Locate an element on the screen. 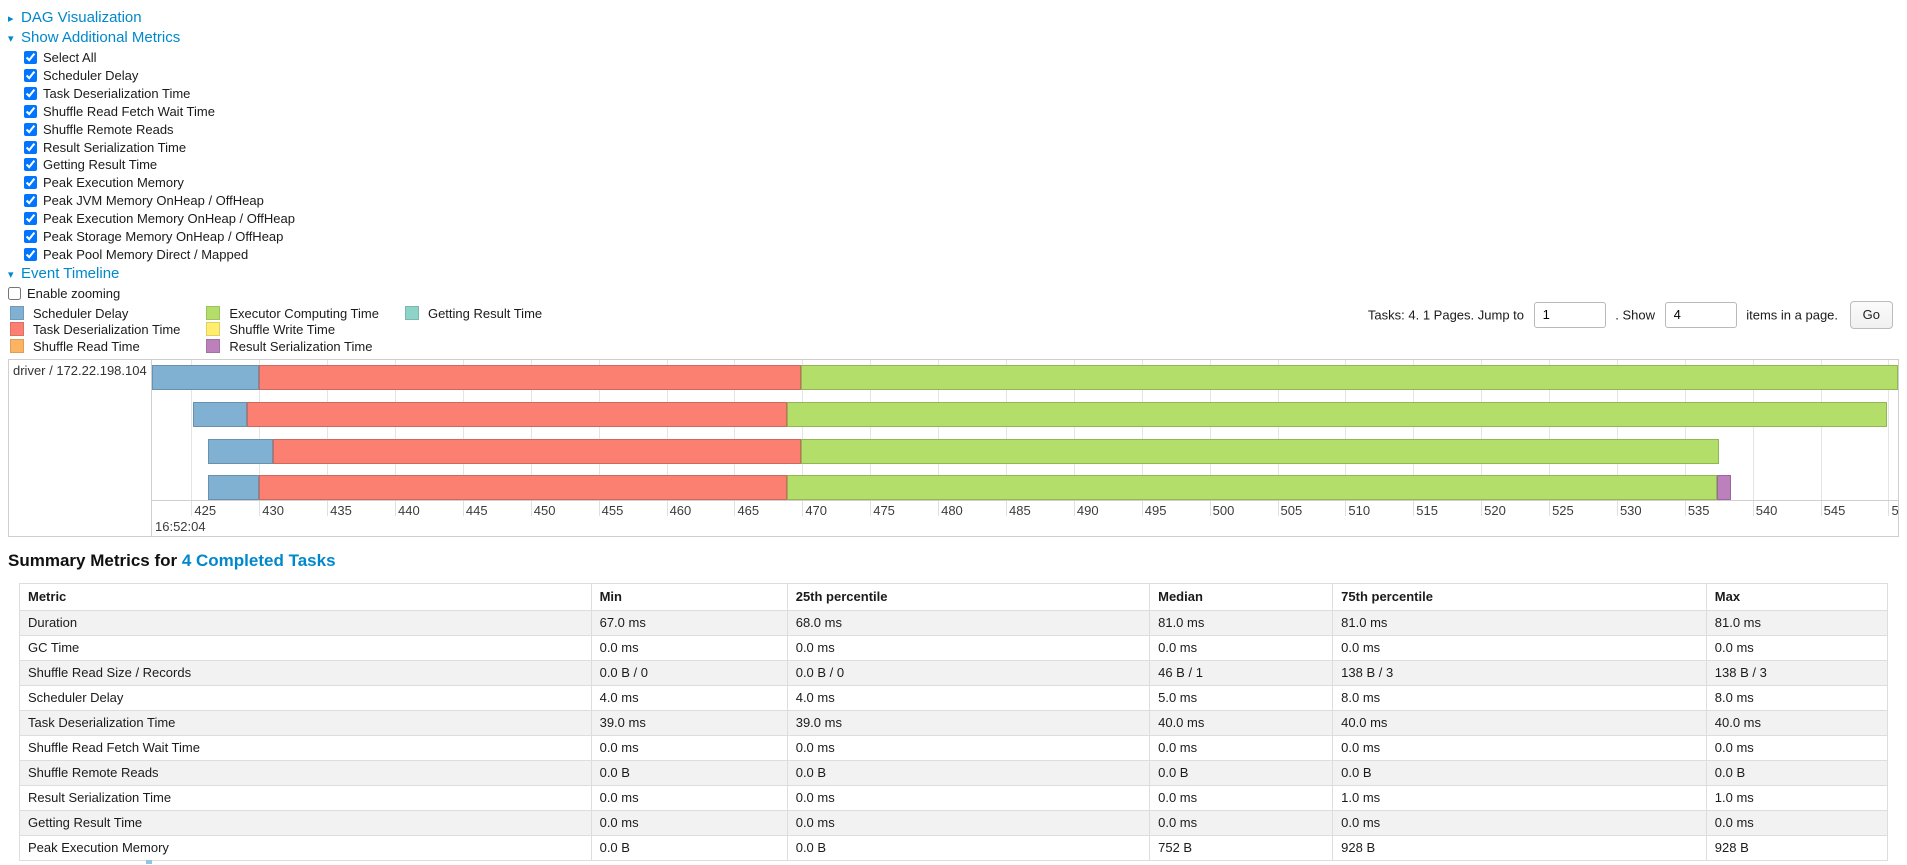  metric-checkbox-label: Shuffle Remote Reads is located at coordinates (108, 129).